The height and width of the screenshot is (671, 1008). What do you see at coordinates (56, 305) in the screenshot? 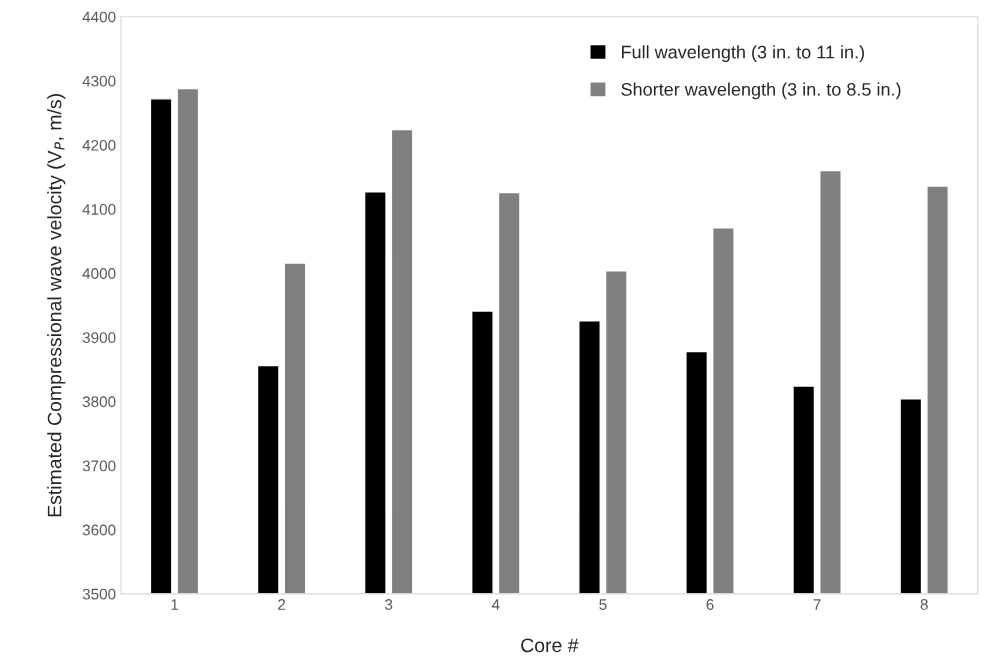
I see `y-axis-title: Estimated Compressional wave velocity (V$_{P}$, m/s)` at bounding box center [56, 305].